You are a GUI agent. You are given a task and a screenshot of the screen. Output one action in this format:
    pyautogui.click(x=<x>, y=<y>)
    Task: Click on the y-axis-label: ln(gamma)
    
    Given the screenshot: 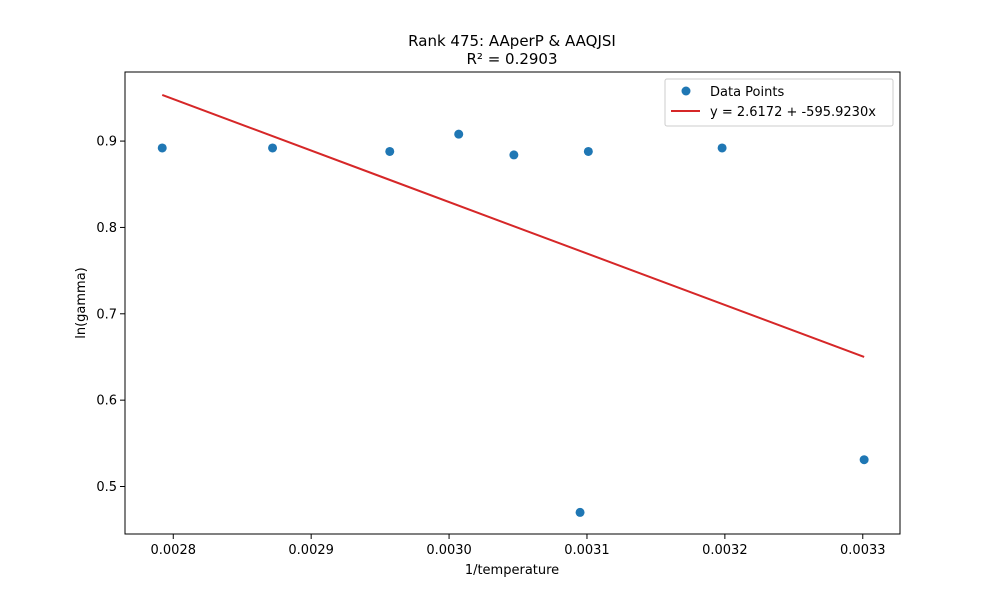 What is the action you would take?
    pyautogui.click(x=81, y=303)
    